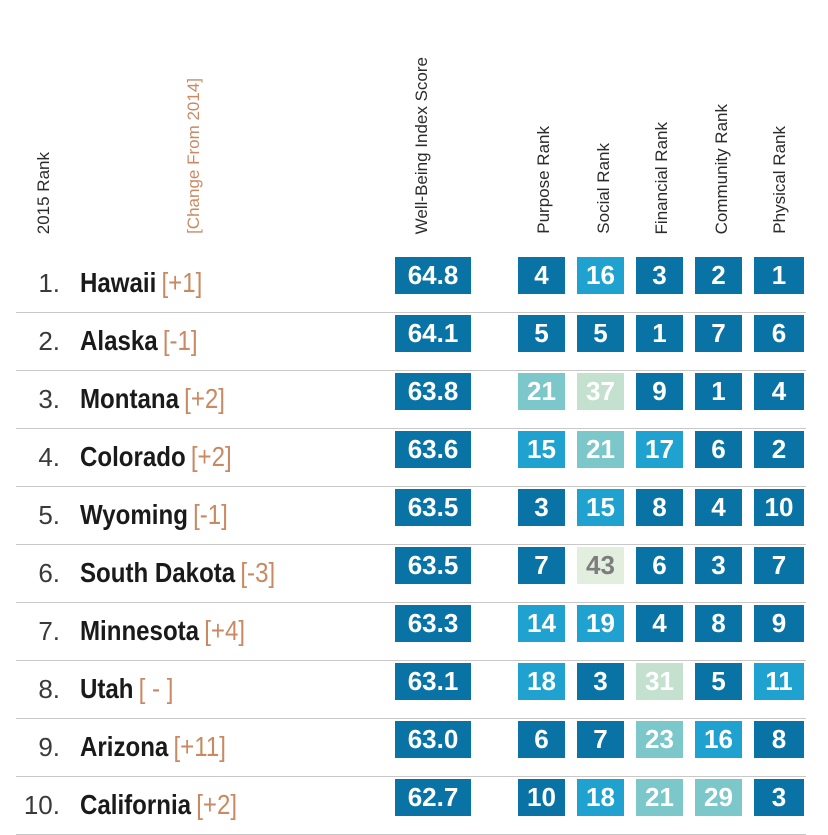 The width and height of the screenshot is (828, 835). I want to click on header-purpose-rank: Purpose Rank, so click(543, 180).